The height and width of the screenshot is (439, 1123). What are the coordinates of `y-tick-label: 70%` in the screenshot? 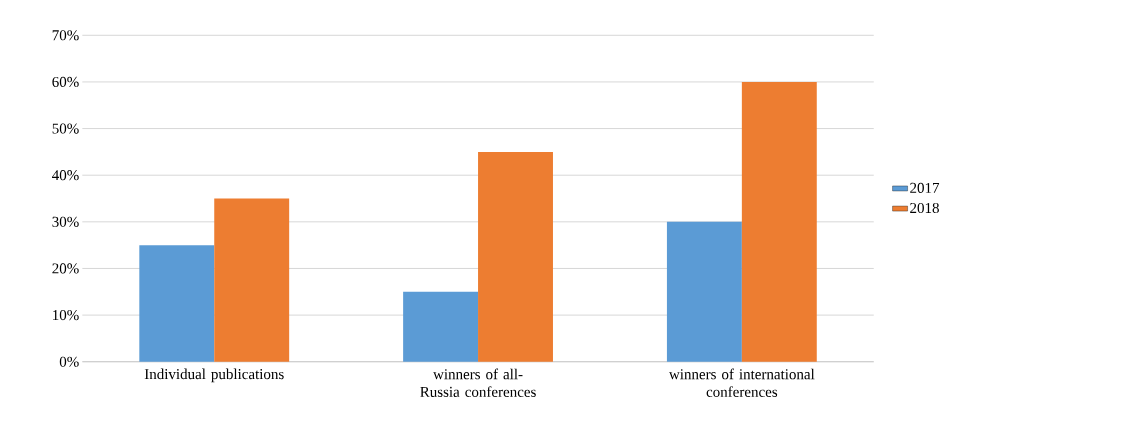 It's located at (65, 35).